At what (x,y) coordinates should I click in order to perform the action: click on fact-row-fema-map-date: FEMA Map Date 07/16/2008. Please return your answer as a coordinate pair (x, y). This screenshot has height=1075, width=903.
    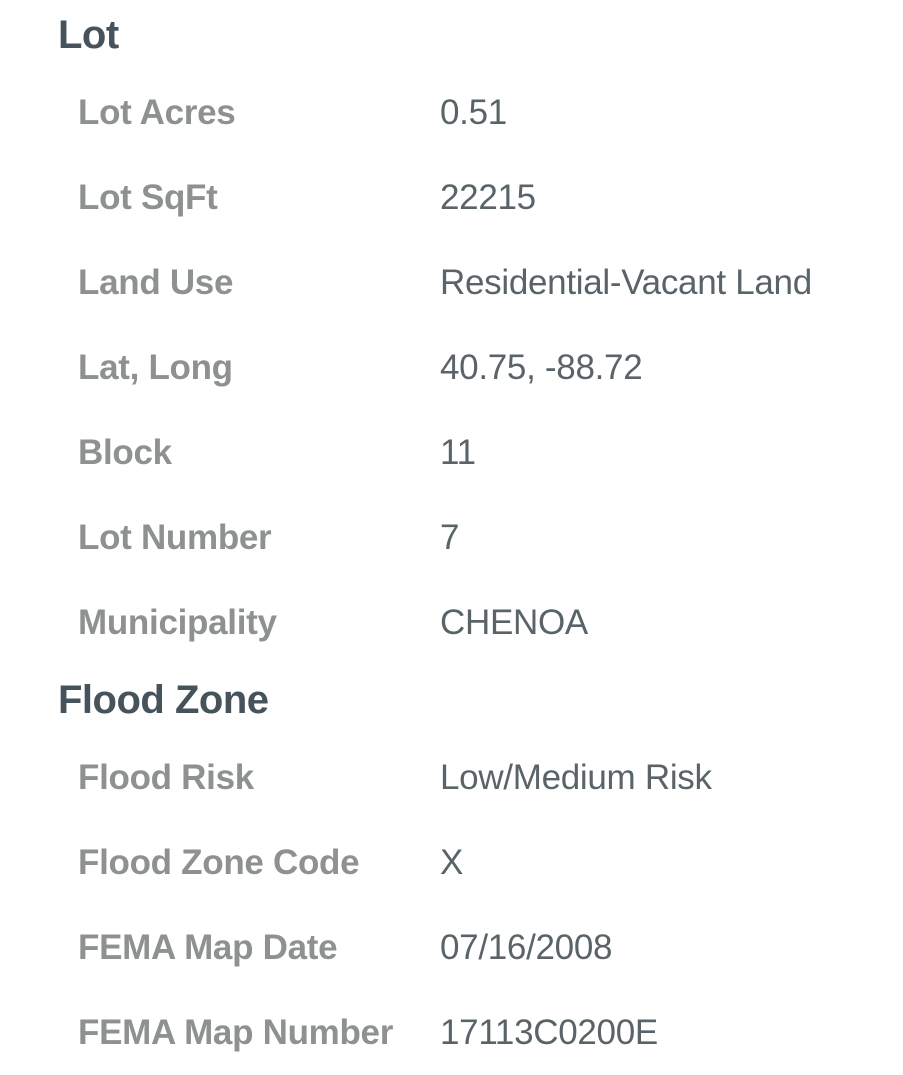
    Looking at the image, I should click on (451, 947).